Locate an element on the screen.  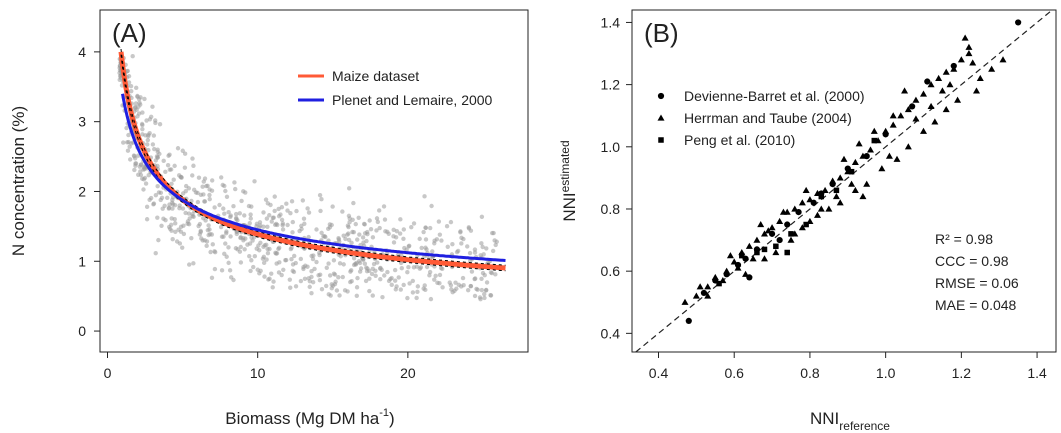
legend-label: Devienne-Barret et al. (2000) is located at coordinates (774, 96).